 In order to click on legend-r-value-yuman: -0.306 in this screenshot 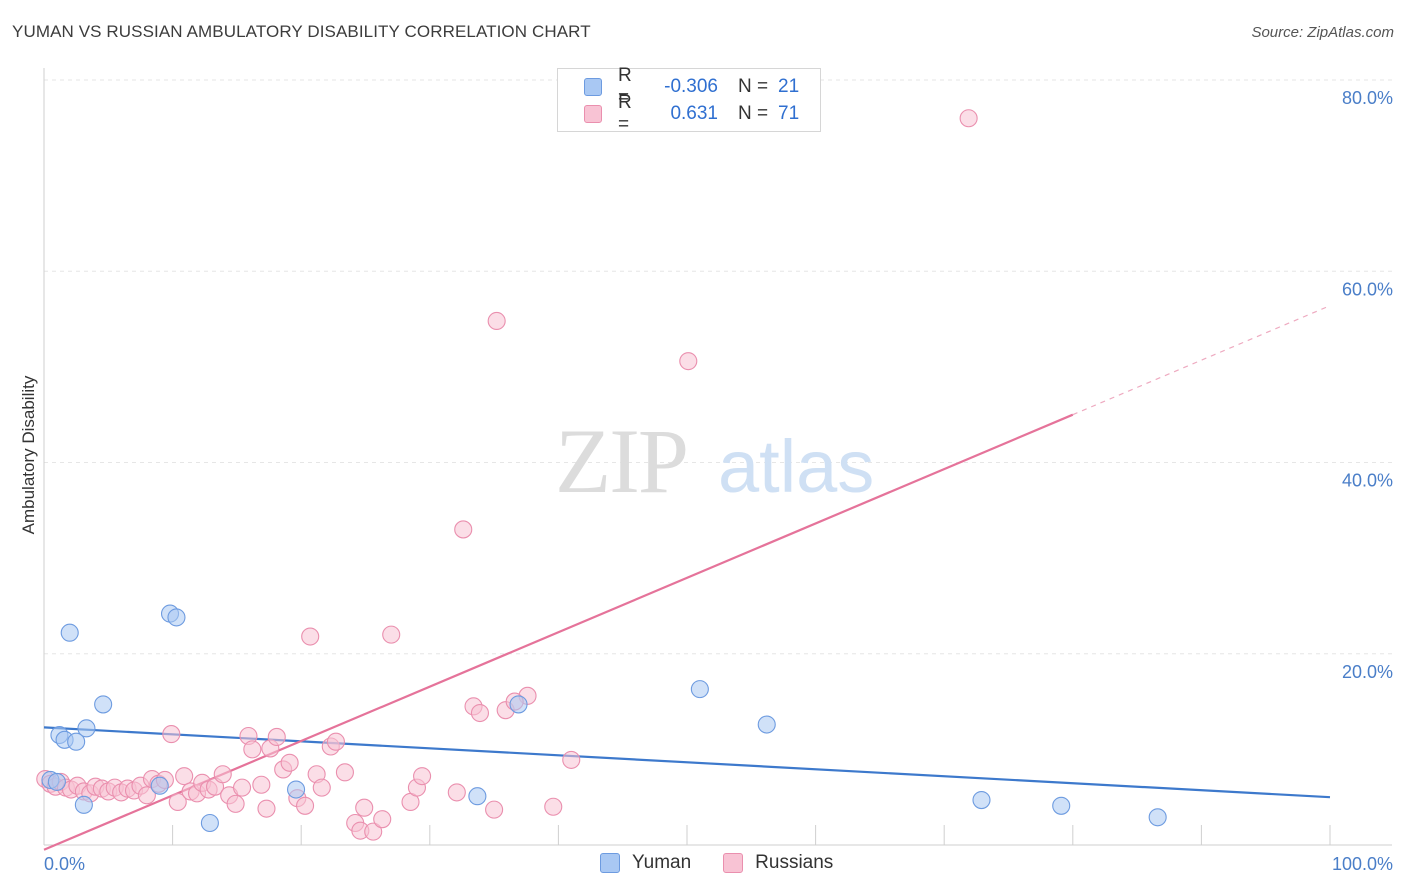, I will do `click(691, 86)`.